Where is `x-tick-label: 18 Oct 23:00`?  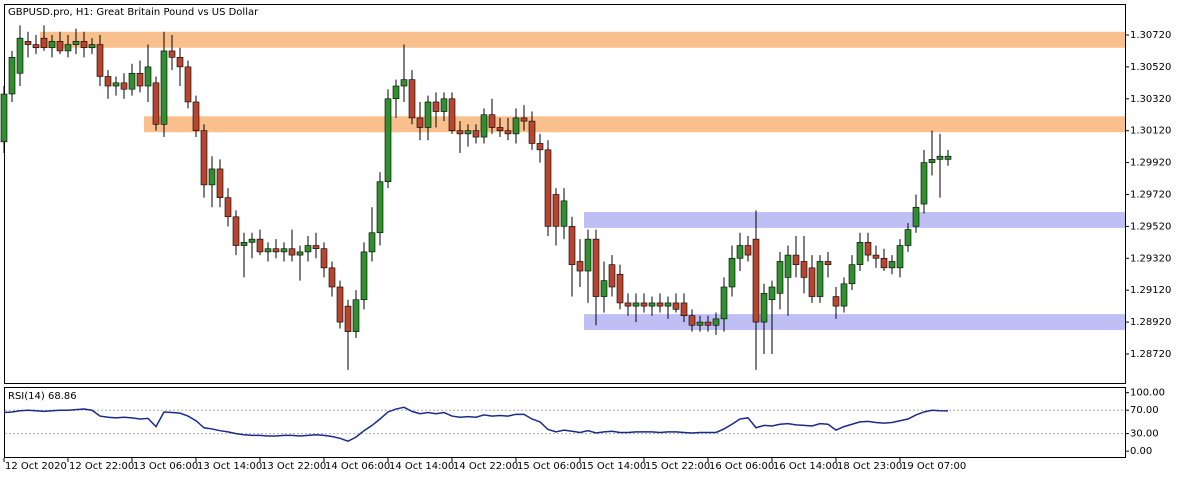
x-tick-label: 18 Oct 23:00 is located at coordinates (869, 466).